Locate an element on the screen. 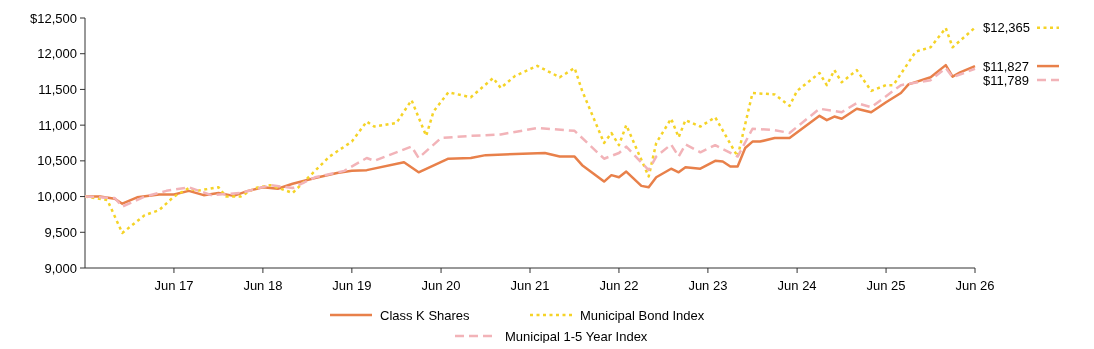 The height and width of the screenshot is (349, 1094). legend-label: Class K Shares is located at coordinates (425, 315).